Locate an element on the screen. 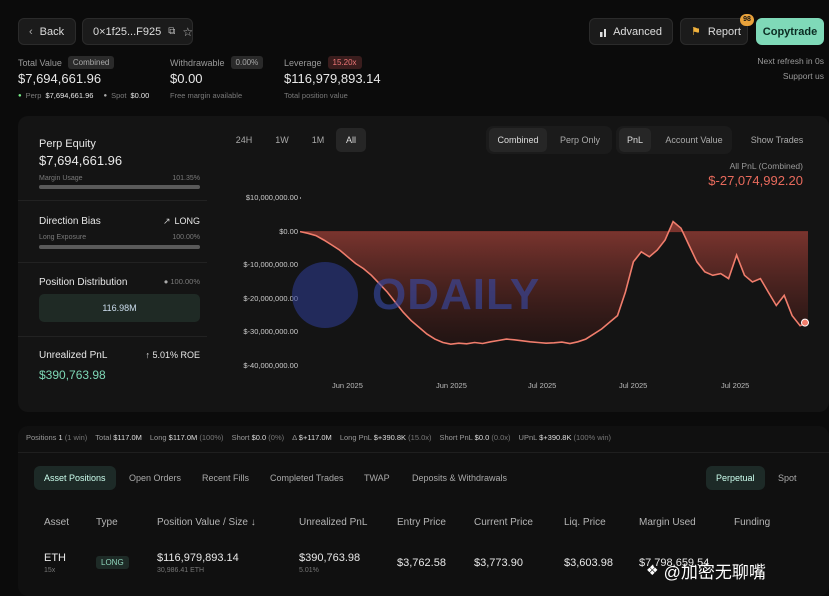 Image resolution: width=829 pixels, height=596 pixels. unrealized-roe: ↑ 5.01% ROE is located at coordinates (170, 355).